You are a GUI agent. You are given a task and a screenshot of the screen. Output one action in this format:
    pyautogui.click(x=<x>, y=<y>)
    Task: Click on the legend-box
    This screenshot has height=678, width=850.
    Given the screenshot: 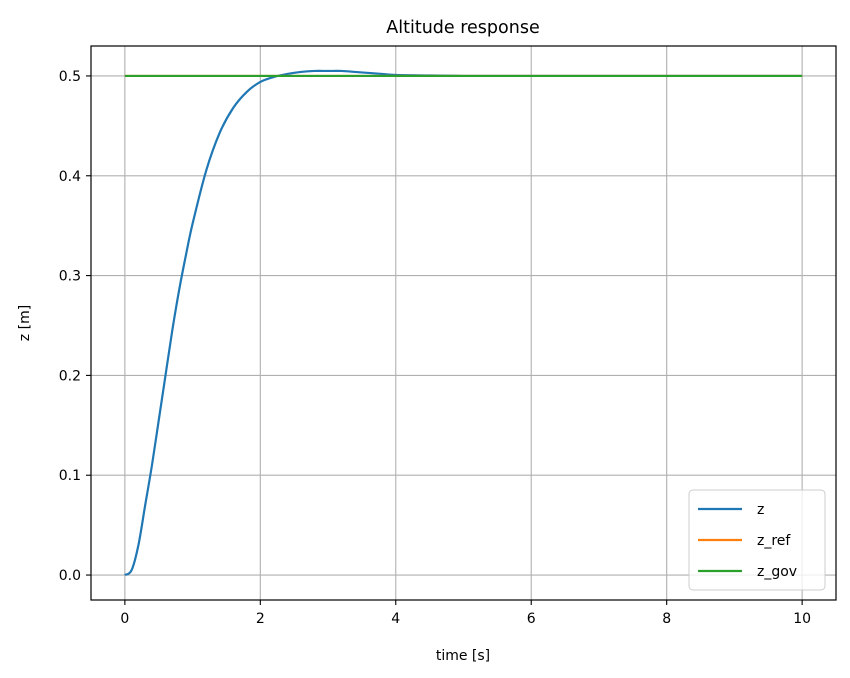 What is the action you would take?
    pyautogui.click(x=757, y=540)
    